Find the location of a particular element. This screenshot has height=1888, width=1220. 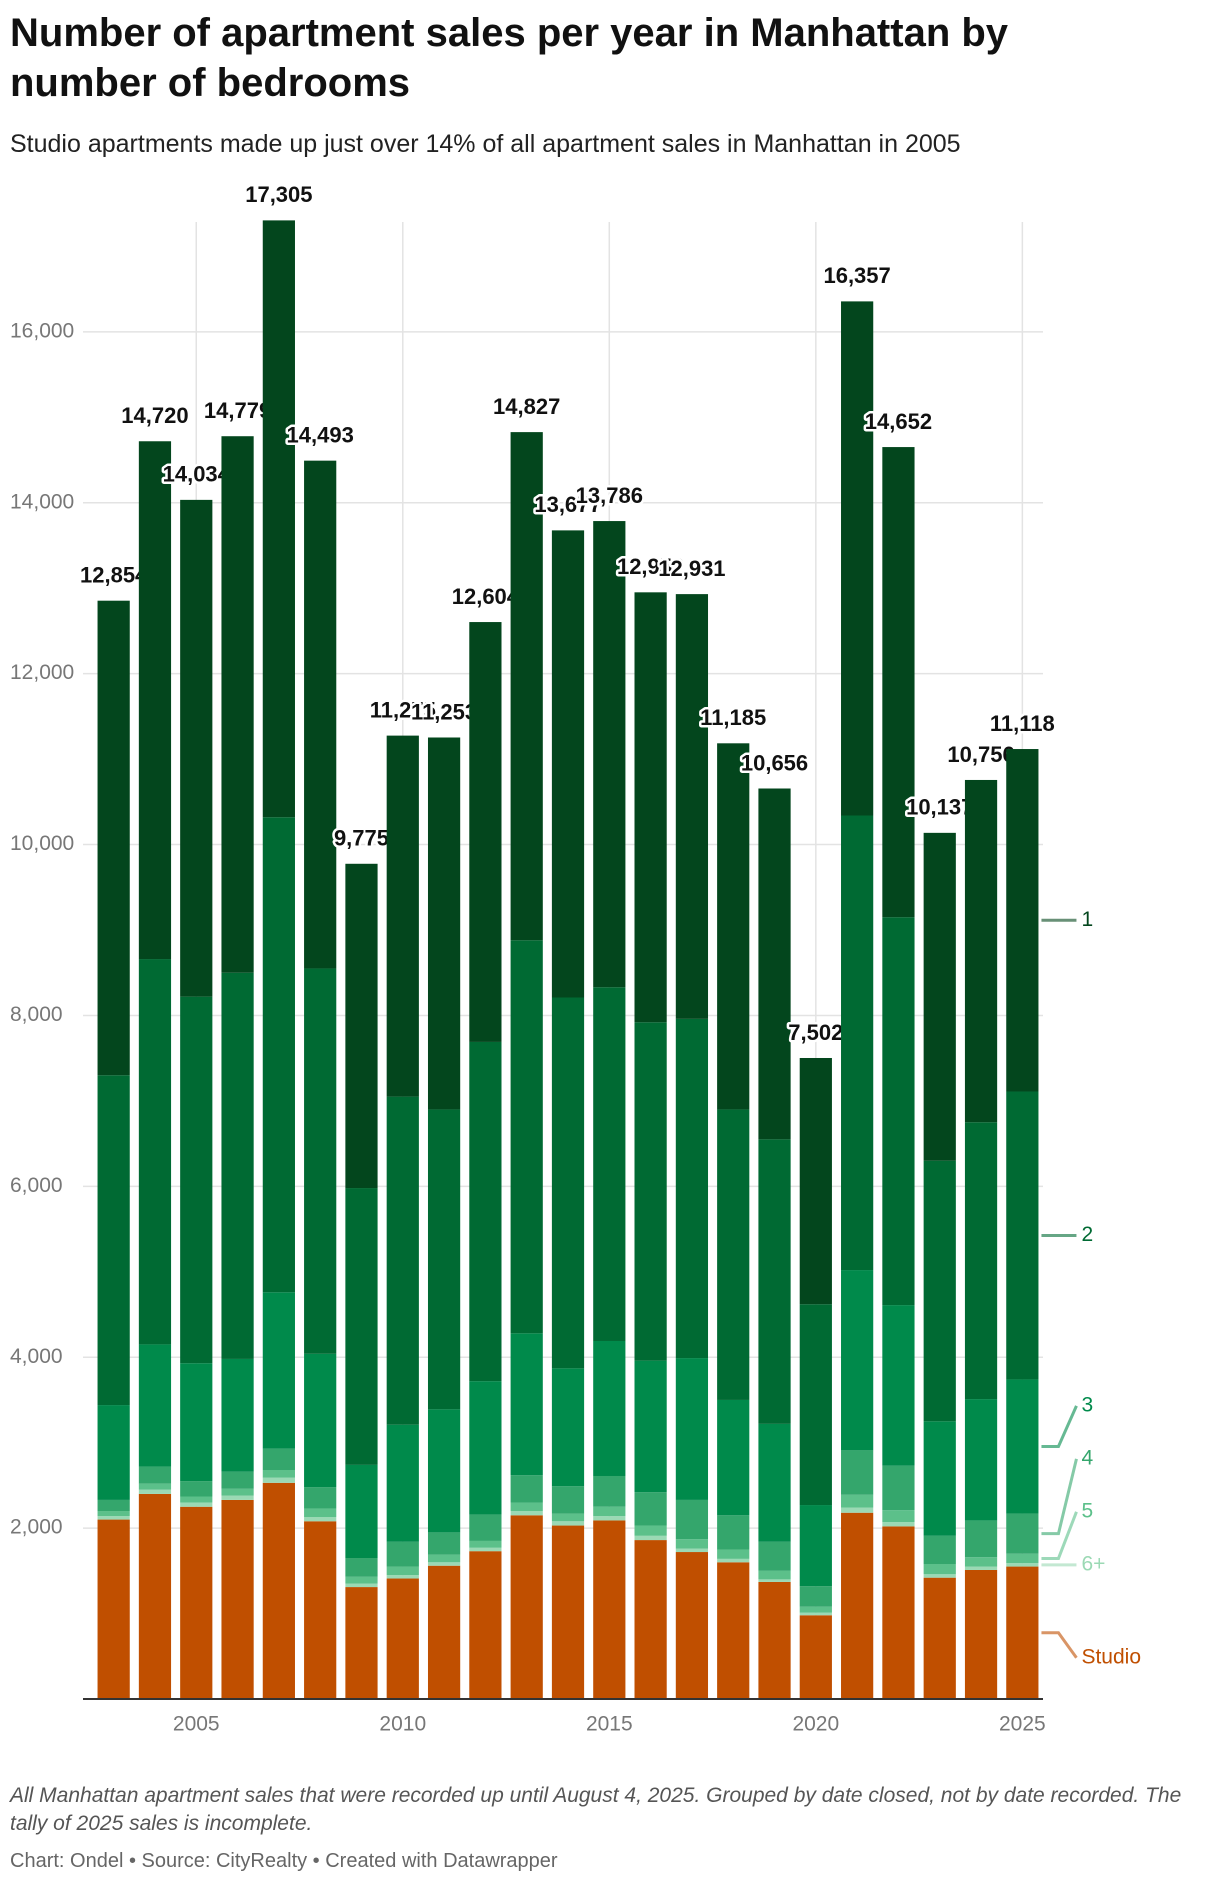

total-label: 12,854 is located at coordinates (114, 575).